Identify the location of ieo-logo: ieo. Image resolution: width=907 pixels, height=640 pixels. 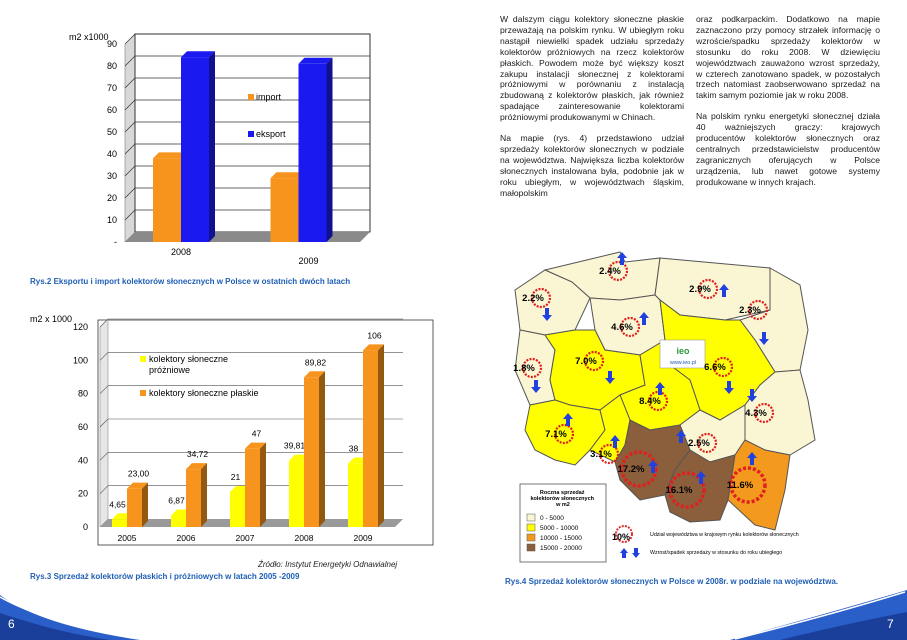
(683, 351).